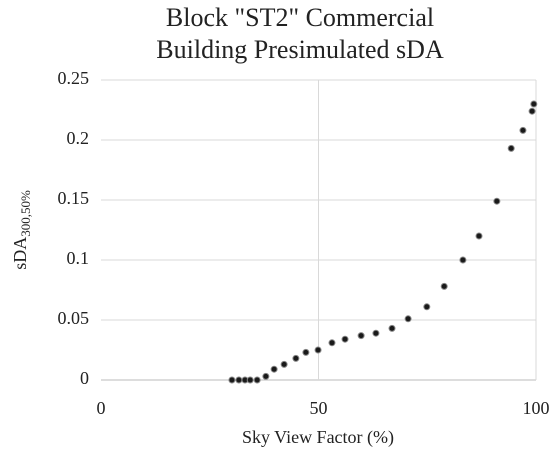 The image size is (553, 461). Describe the element at coordinates (84, 378) in the screenshot. I see `y-tick-label: 0` at that location.